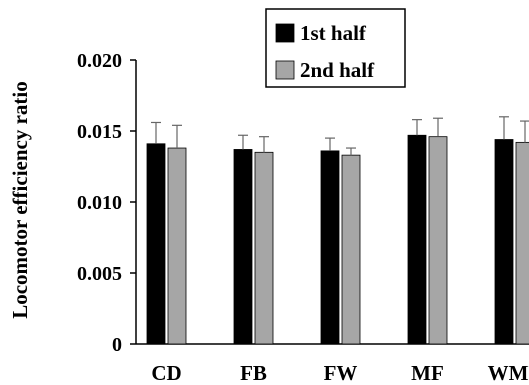 Image resolution: width=529 pixels, height=385 pixels. I want to click on legend-box, so click(335, 48).